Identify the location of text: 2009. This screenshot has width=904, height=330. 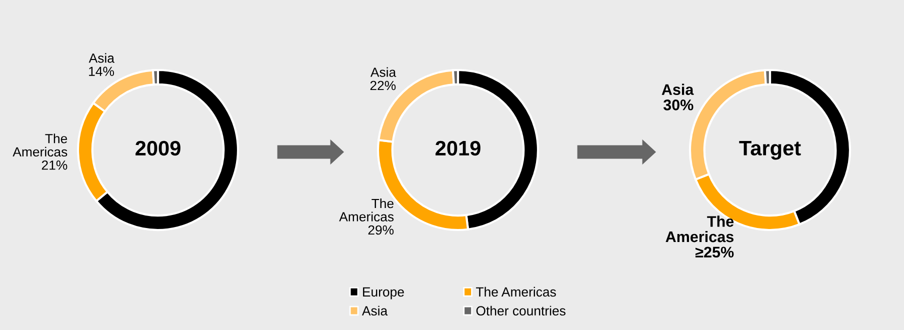
(158, 148).